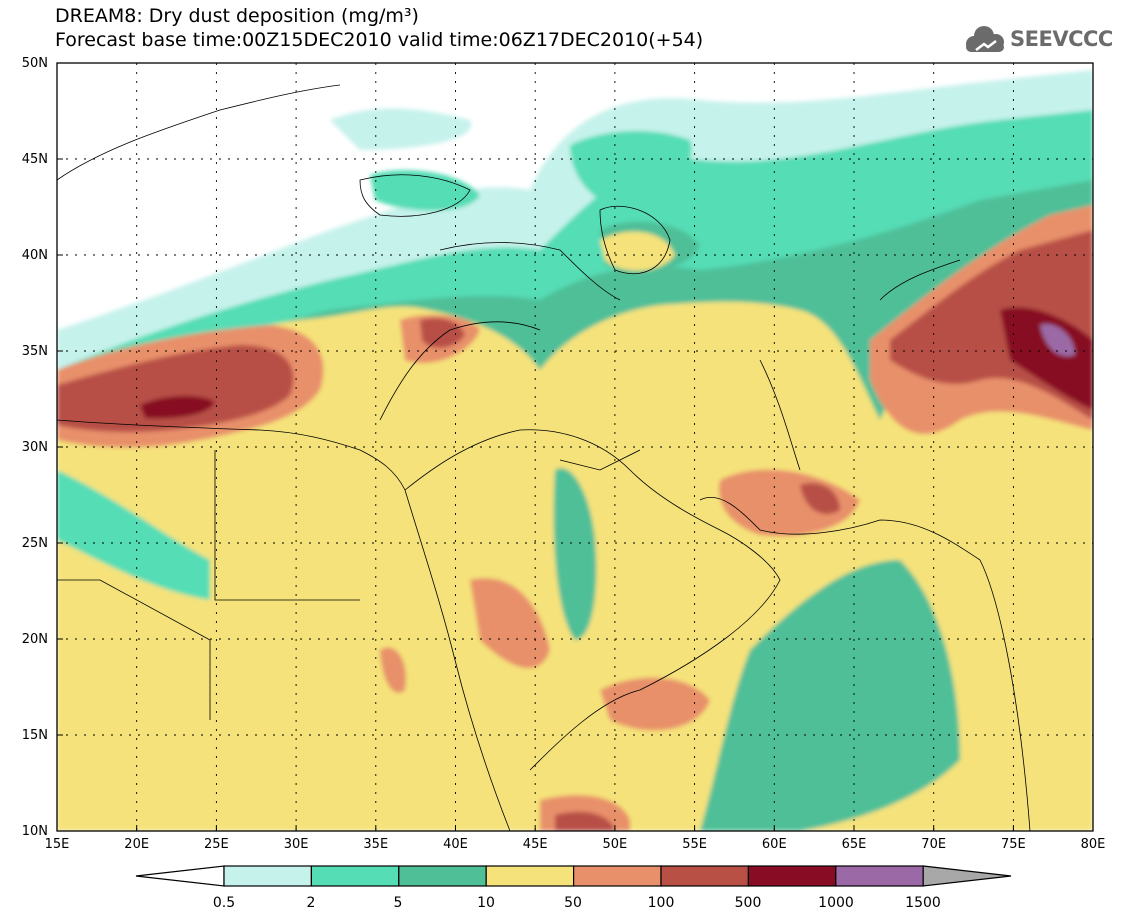  What do you see at coordinates (34, 159) in the screenshot?
I see `lat-label: 45N` at bounding box center [34, 159].